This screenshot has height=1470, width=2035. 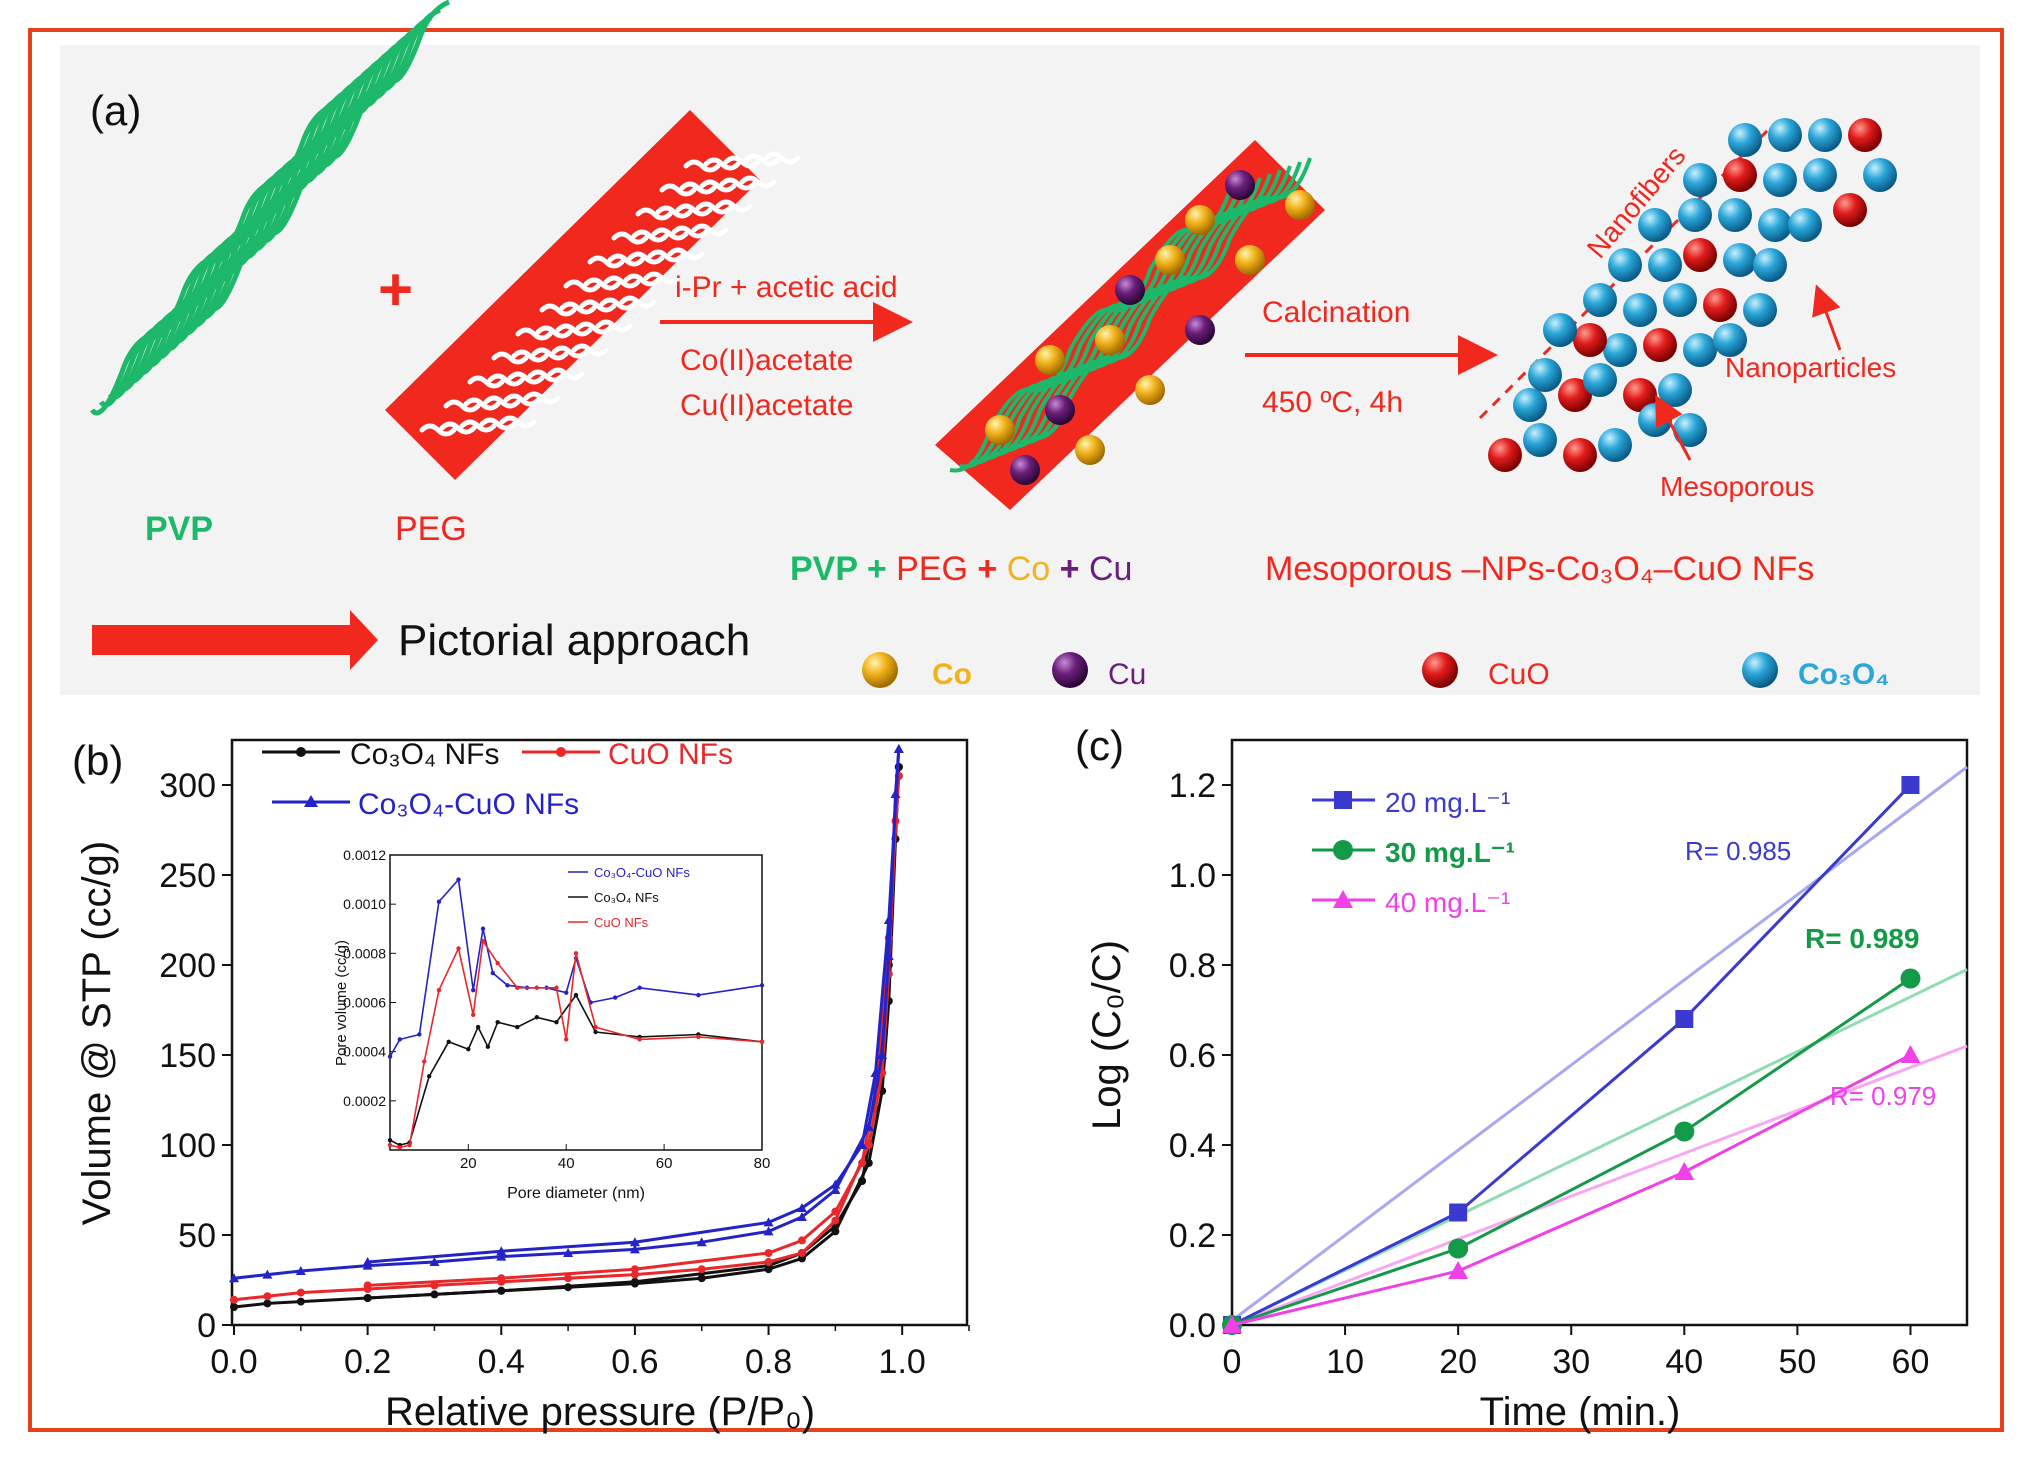 I want to click on chart-b-ytick-label: 50, so click(x=197, y=1236).